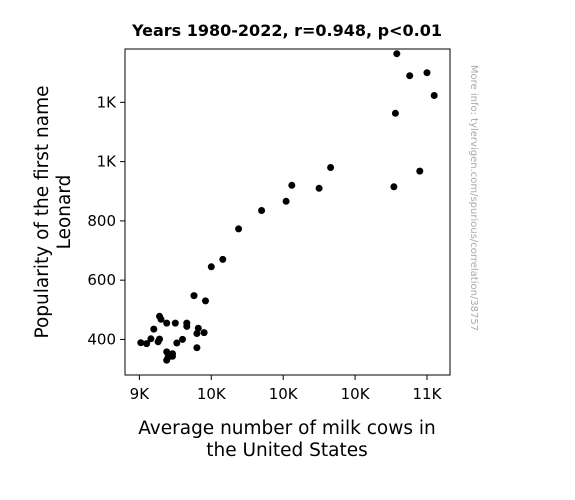 Image resolution: width=575 pixels, height=500 pixels. I want to click on x-tick-label-4: 11K, so click(428, 394).